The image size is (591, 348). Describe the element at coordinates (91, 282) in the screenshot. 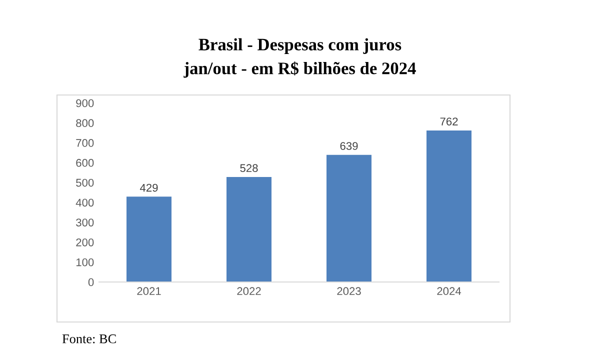

I see `y-tick-label: 0` at that location.